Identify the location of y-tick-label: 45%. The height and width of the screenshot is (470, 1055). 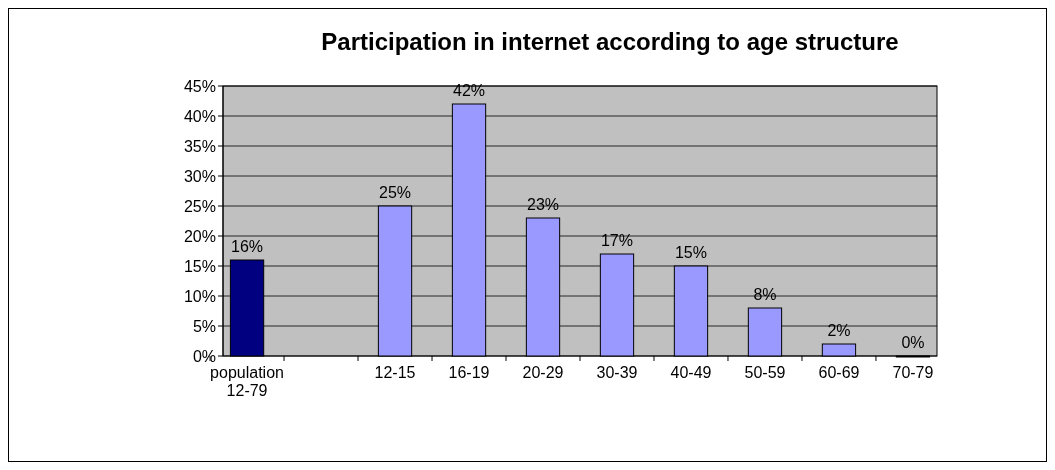
(199, 86).